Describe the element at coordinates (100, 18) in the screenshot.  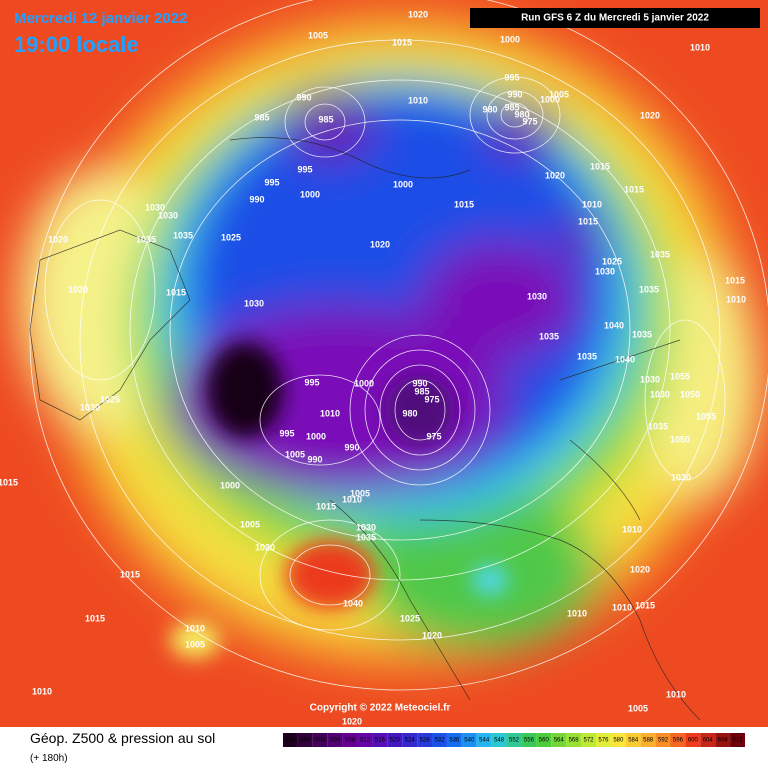
I see `map-title: Mercredi 12 janvier 2022` at that location.